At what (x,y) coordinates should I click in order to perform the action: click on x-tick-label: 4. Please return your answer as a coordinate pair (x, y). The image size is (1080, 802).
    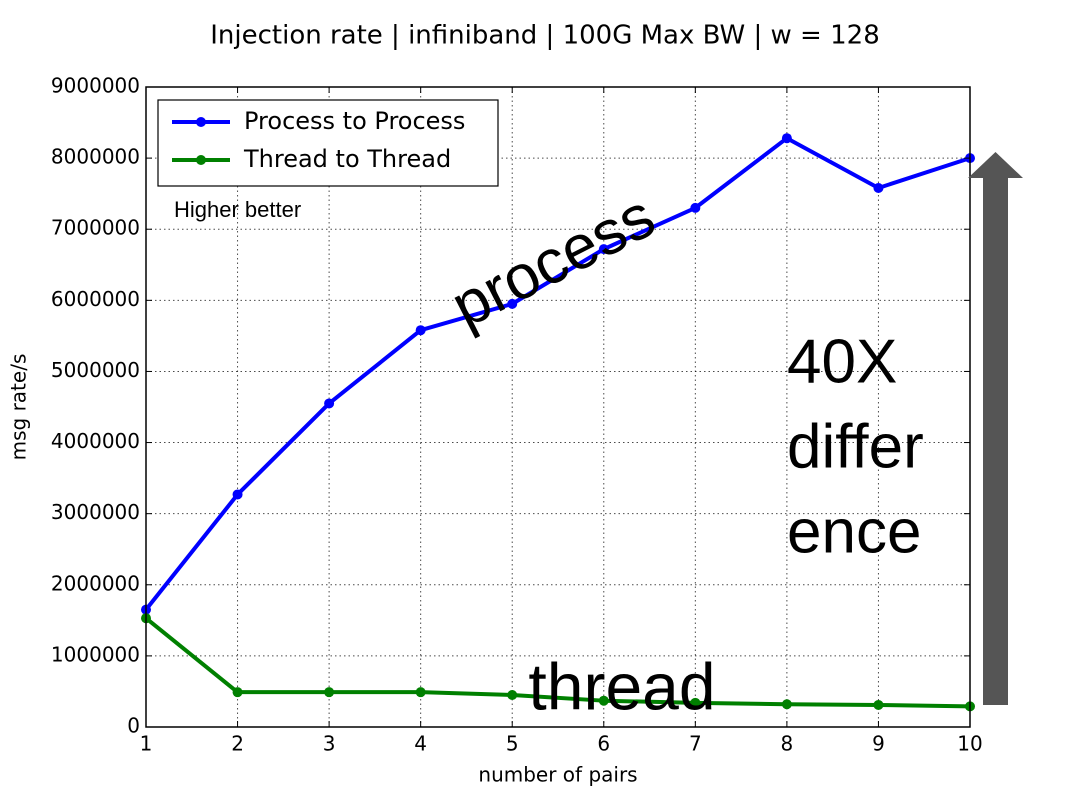
    Looking at the image, I should click on (420, 744).